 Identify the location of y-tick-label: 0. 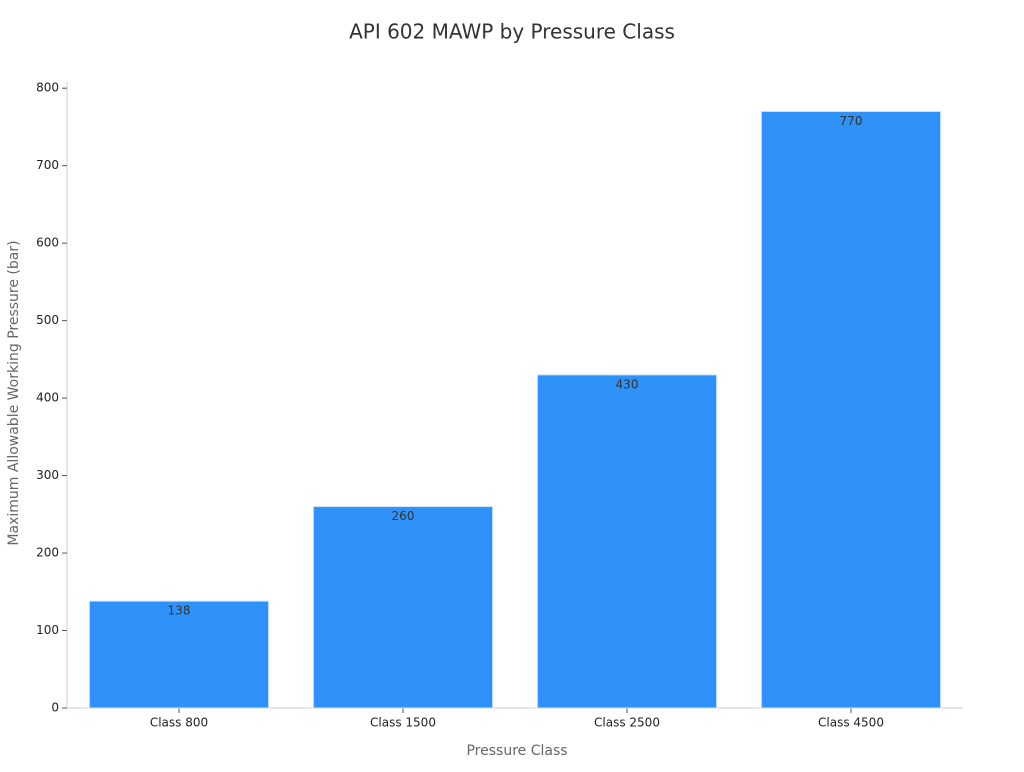
(55, 708).